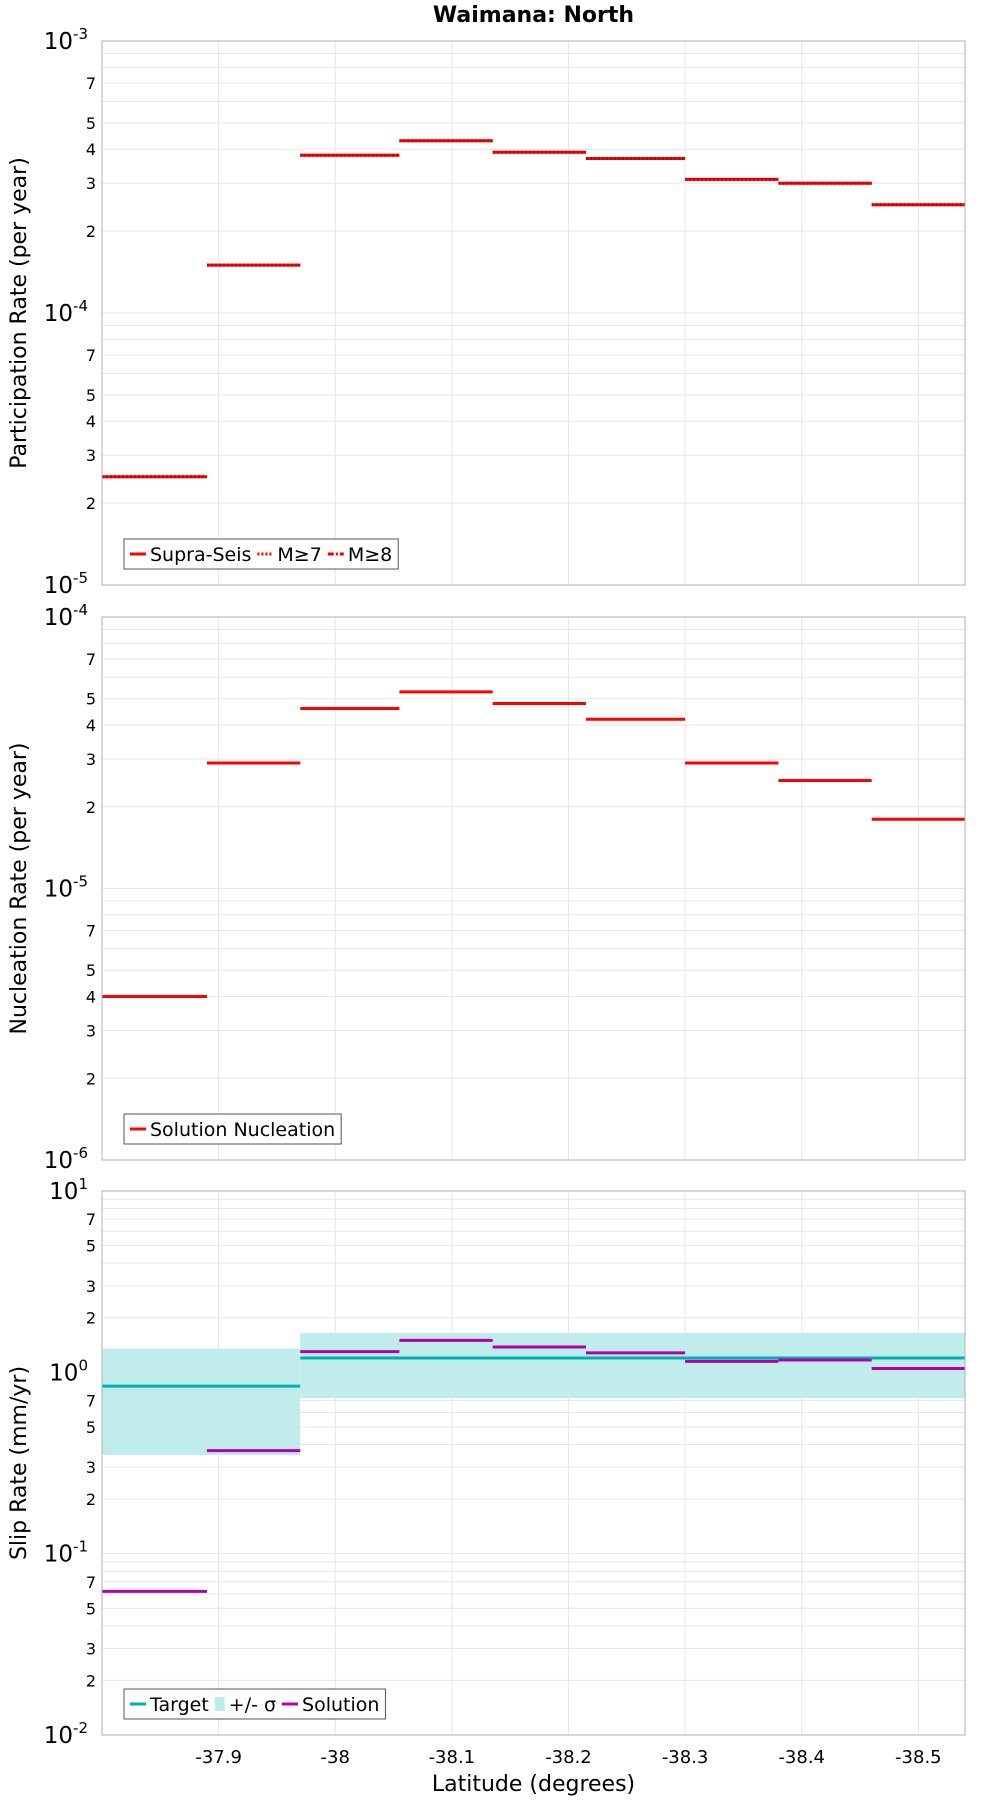 This screenshot has height=1800, width=1000. I want to click on x-axis-title: Latitude (degrees), so click(533, 1784).